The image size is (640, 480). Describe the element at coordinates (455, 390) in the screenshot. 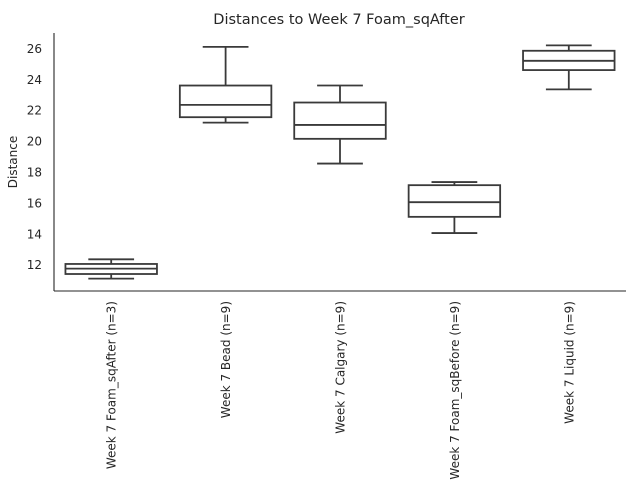

I see `x-tick-label: Week 7 Foam_sqBefore (n=9)` at that location.